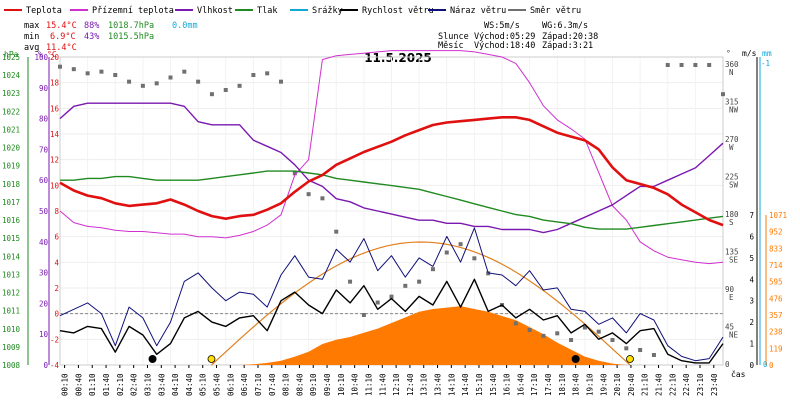  What do you see at coordinates (751, 279) in the screenshot?
I see `ms-tick: 4` at bounding box center [751, 279].